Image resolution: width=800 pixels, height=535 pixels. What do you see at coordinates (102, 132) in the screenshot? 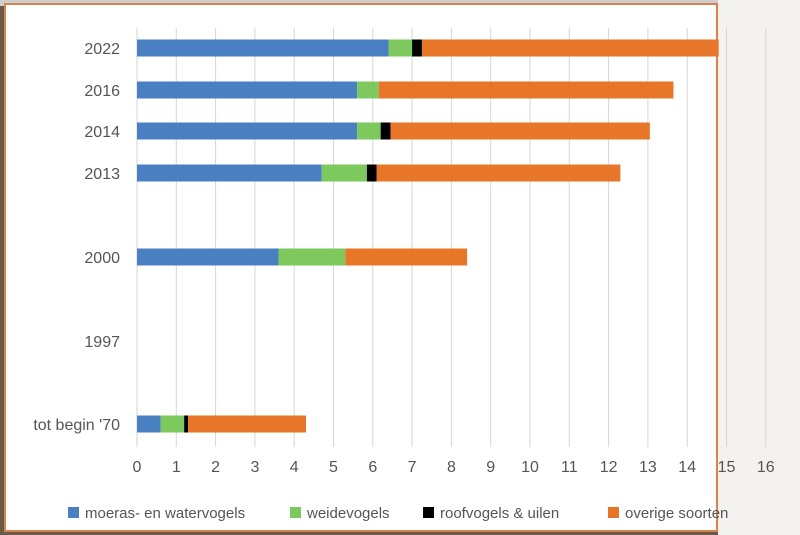
I see `category-label: 2014` at bounding box center [102, 132].